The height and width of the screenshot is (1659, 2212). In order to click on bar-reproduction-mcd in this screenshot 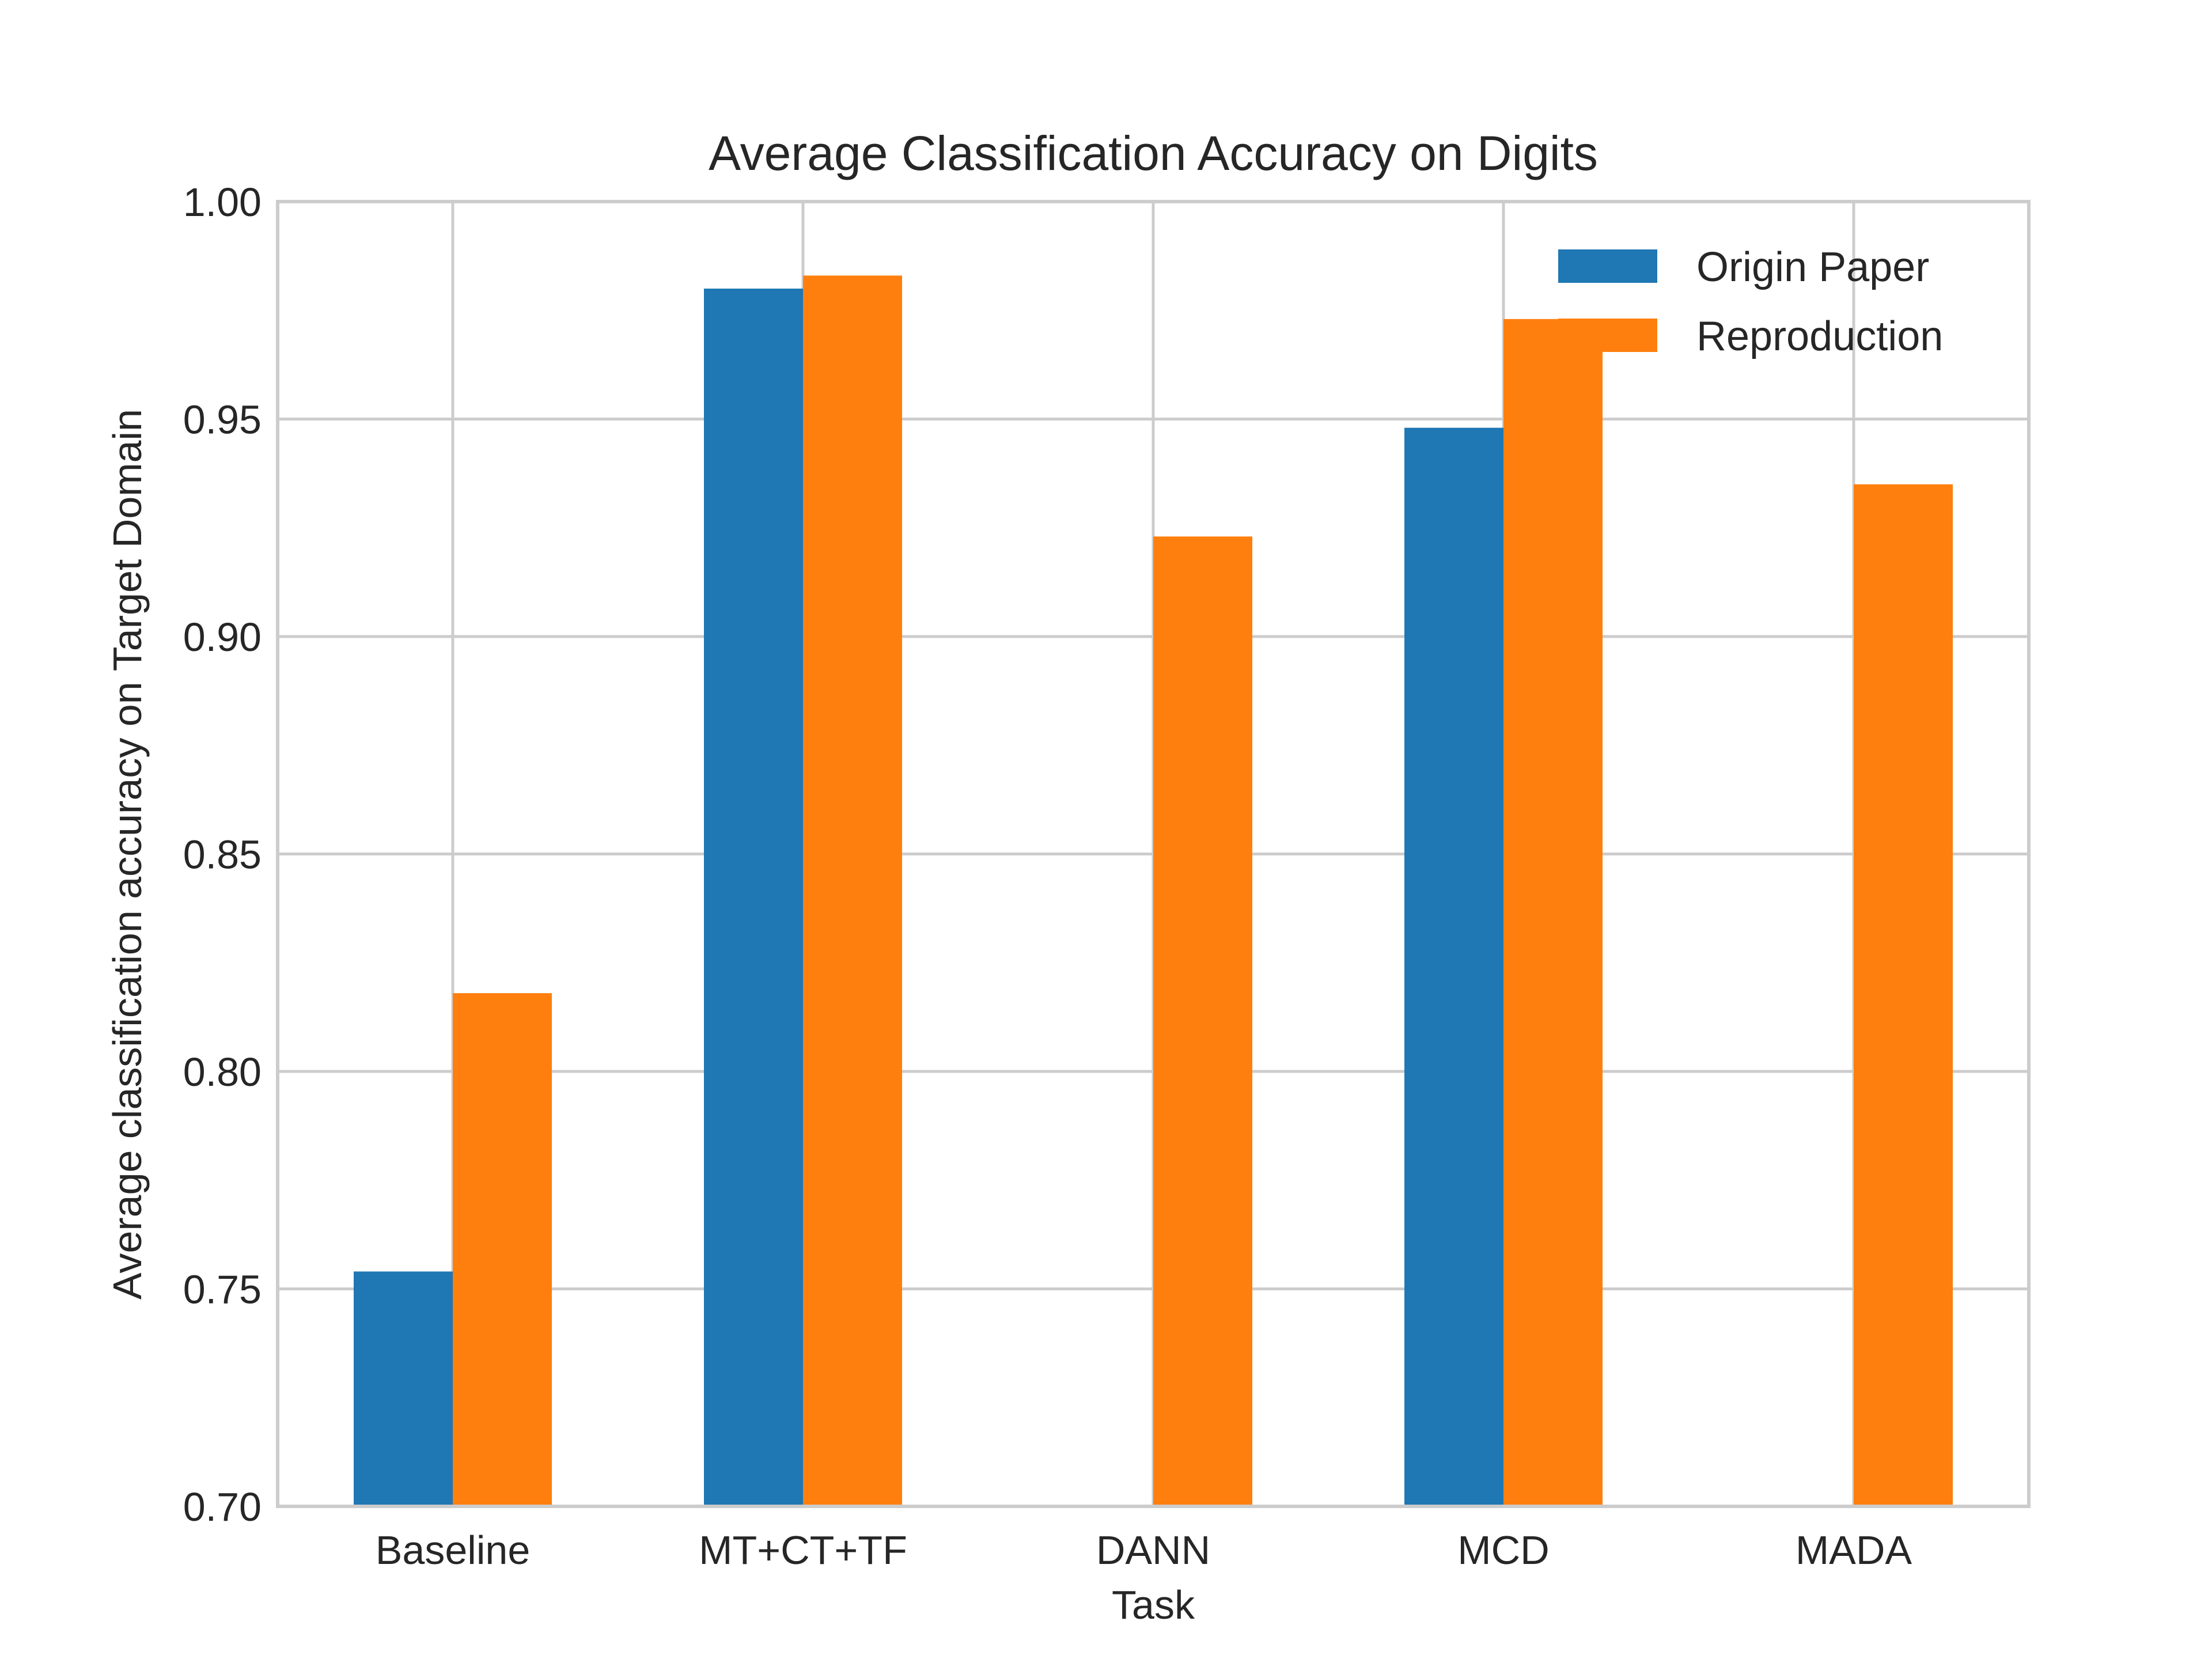, I will do `click(1553, 912)`.